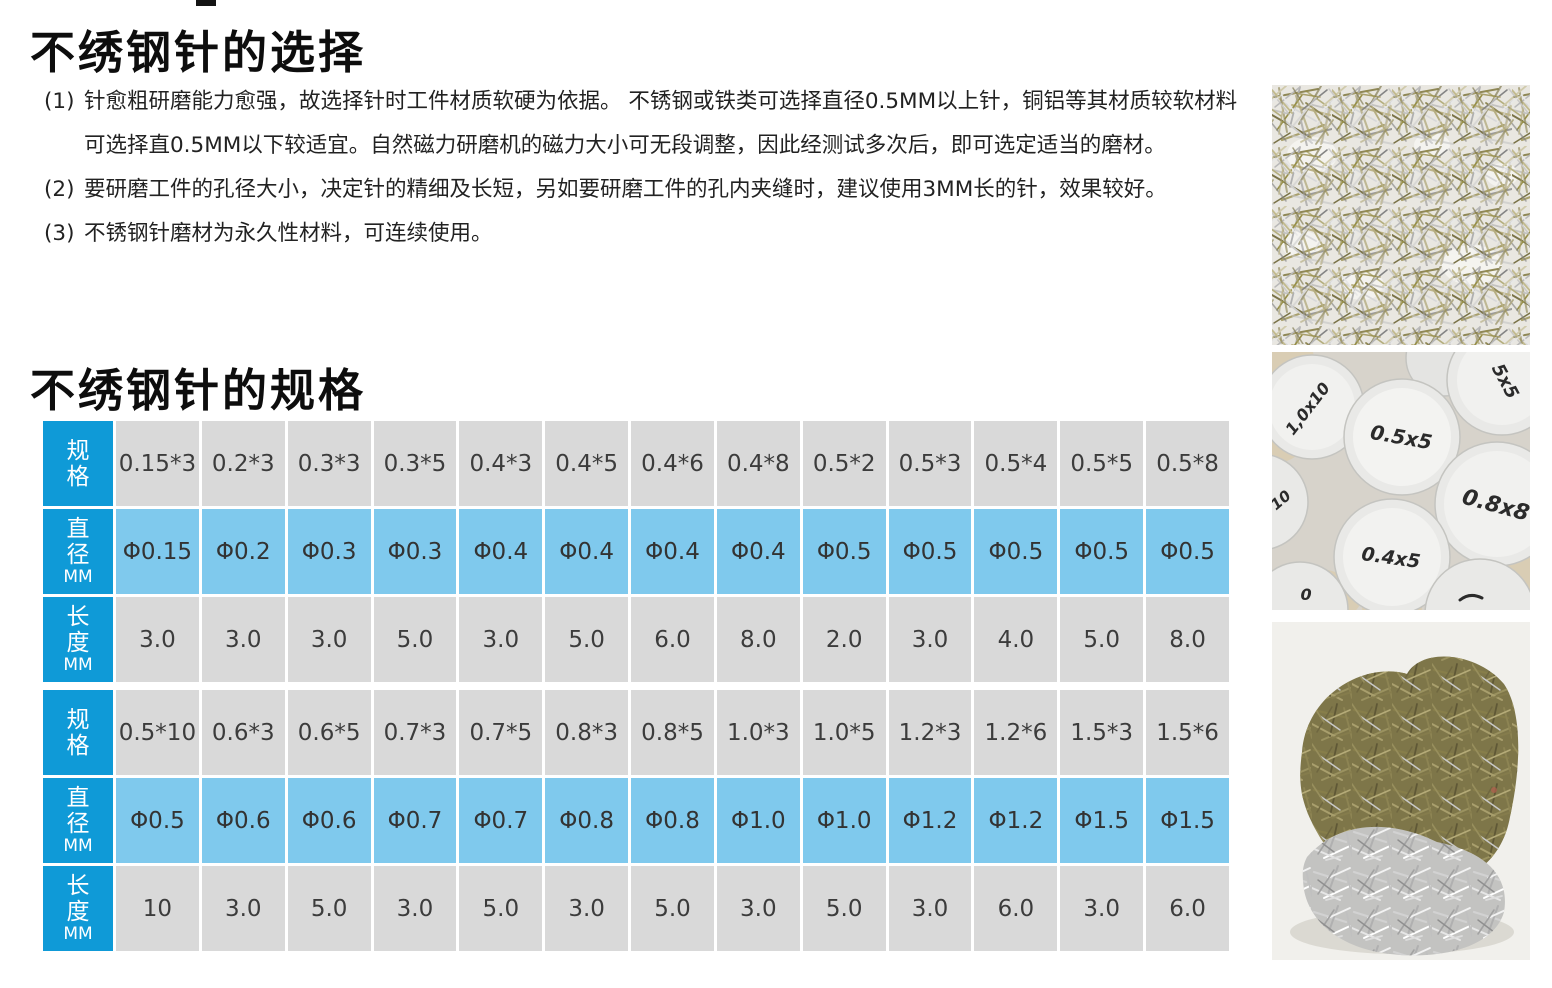  What do you see at coordinates (643, 234) in the screenshot?
I see `note-item-3: (3) 不锈钢针磨材为永久性材料，可连续使用。` at bounding box center [643, 234].